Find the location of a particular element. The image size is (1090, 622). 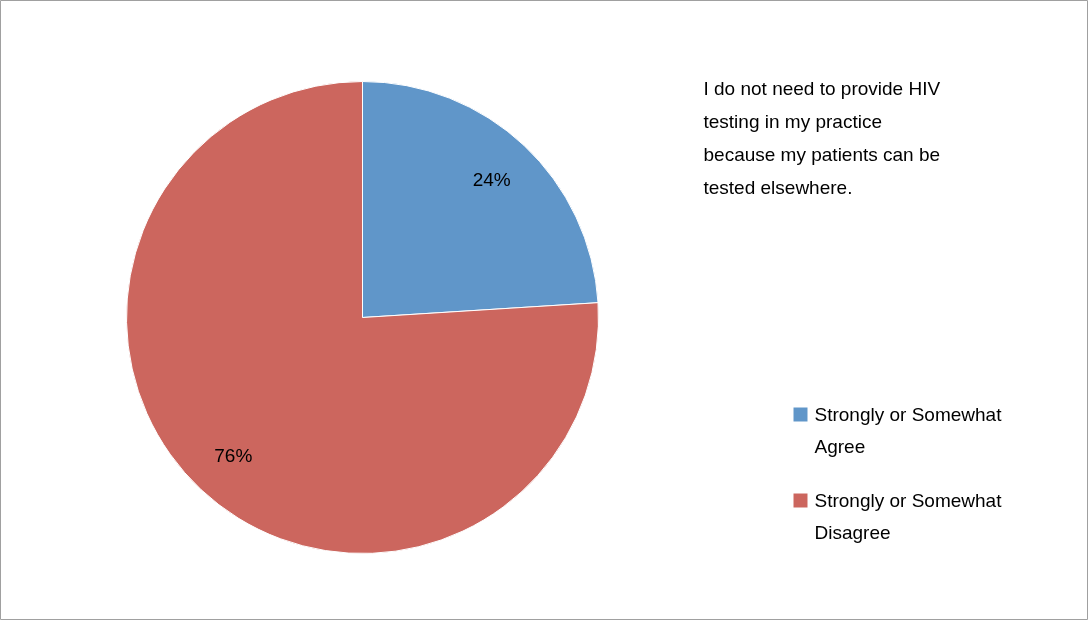

text: I do not need to provide HIV testing in my practice because my patients can be tested elsewhere. is located at coordinates (822, 138).